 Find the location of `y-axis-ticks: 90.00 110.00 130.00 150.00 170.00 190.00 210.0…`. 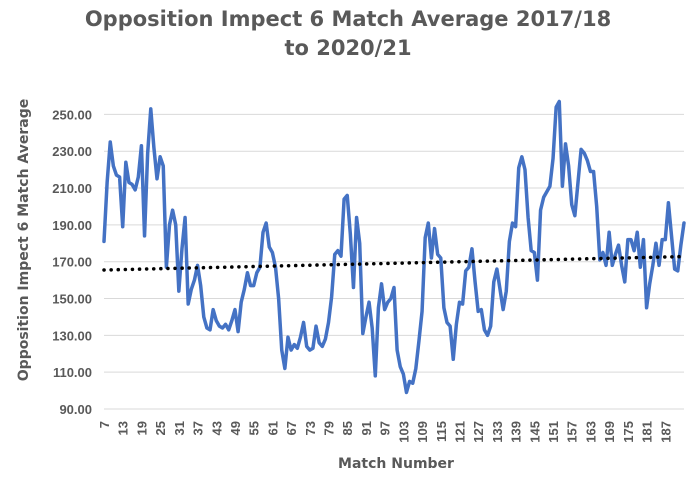

y-axis-ticks: 90.00 110.00 130.00 150.00 170.00 190.00 210.0… is located at coordinates (72, 262).